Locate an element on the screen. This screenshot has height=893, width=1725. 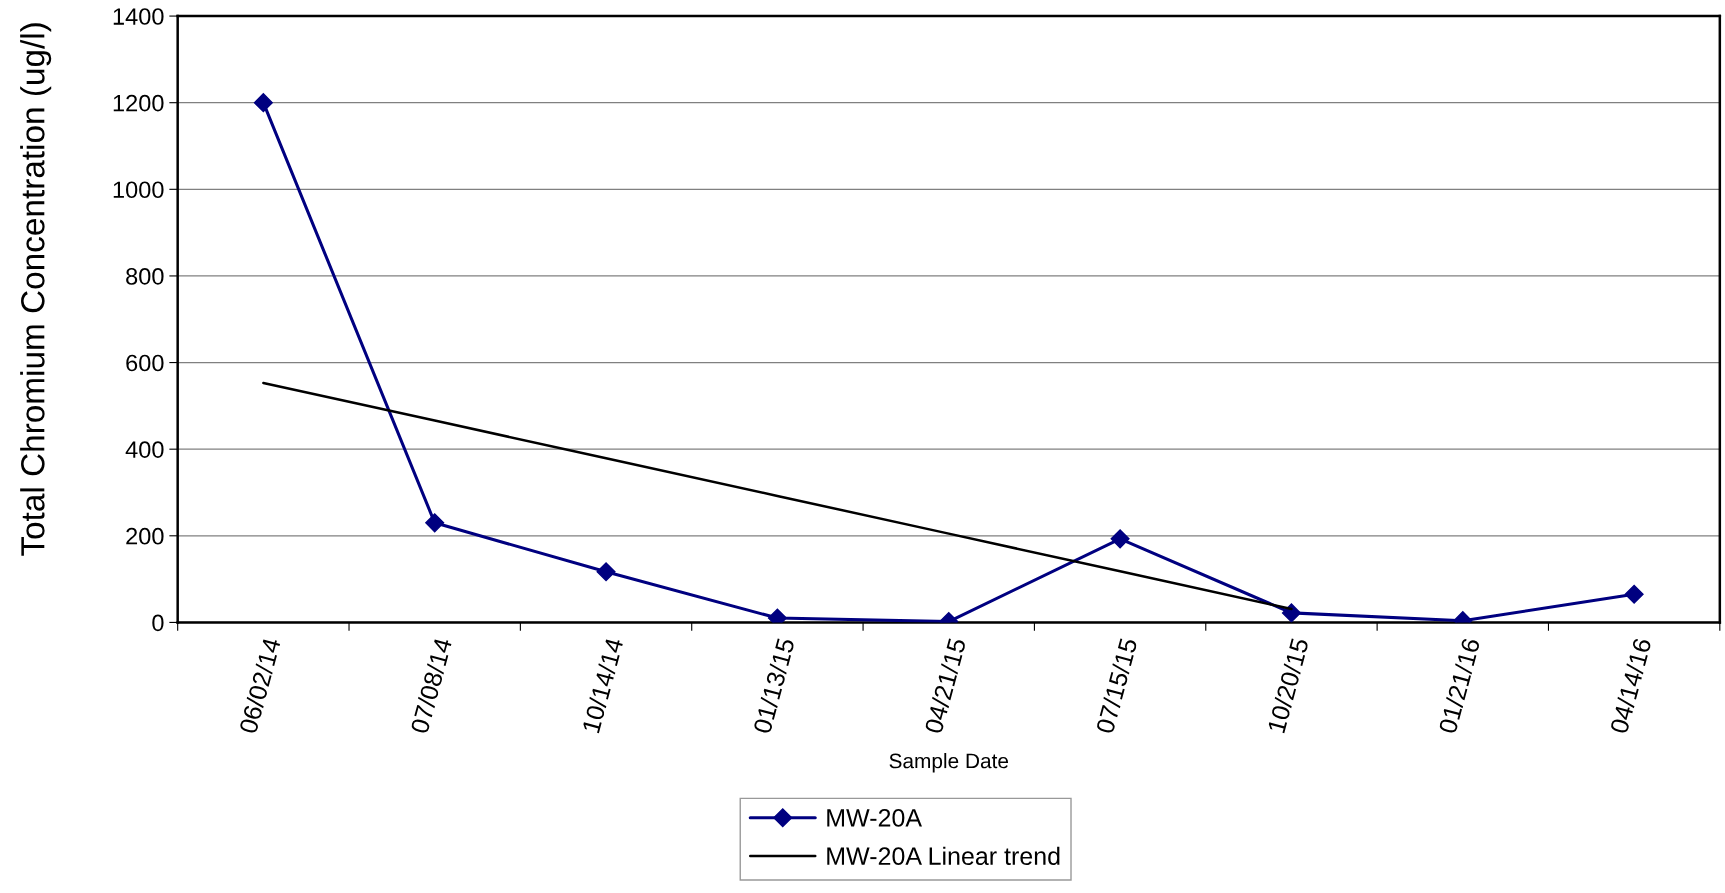
y-tick-label: 400 is located at coordinates (144, 449).